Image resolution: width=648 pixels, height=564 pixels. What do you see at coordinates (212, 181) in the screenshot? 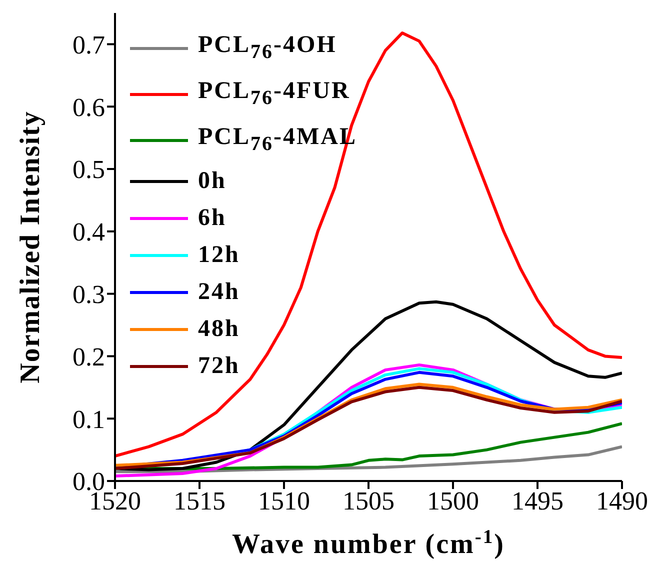
I see `legend-label: 0h` at bounding box center [212, 181].